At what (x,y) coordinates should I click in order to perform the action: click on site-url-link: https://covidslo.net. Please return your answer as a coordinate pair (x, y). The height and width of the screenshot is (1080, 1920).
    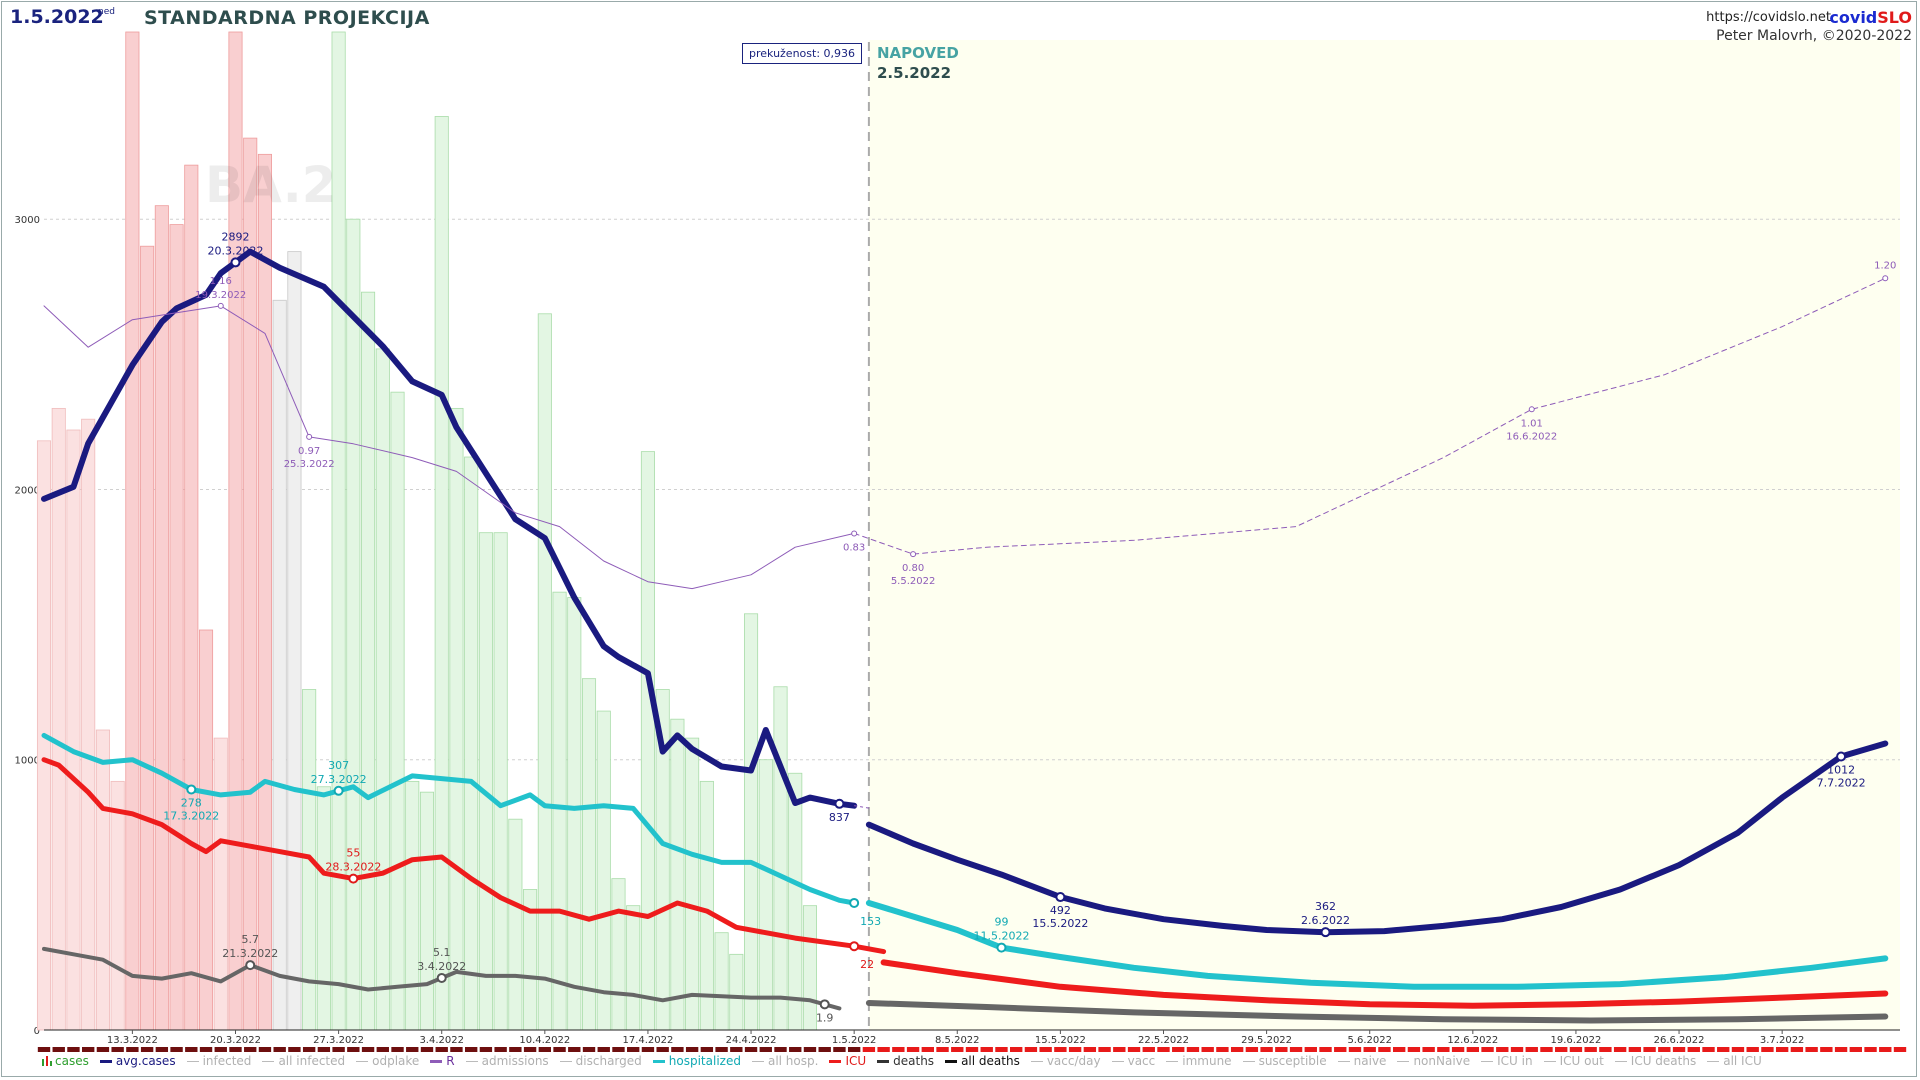
    Looking at the image, I should click on (1768, 17).